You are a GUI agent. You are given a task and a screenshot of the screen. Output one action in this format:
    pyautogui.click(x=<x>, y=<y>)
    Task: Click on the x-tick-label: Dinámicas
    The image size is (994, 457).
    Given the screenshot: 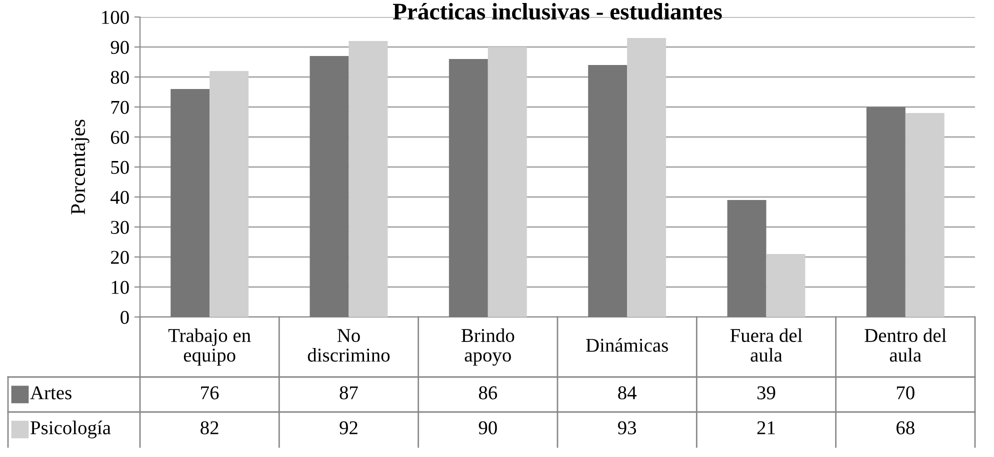 What is the action you would take?
    pyautogui.click(x=627, y=345)
    